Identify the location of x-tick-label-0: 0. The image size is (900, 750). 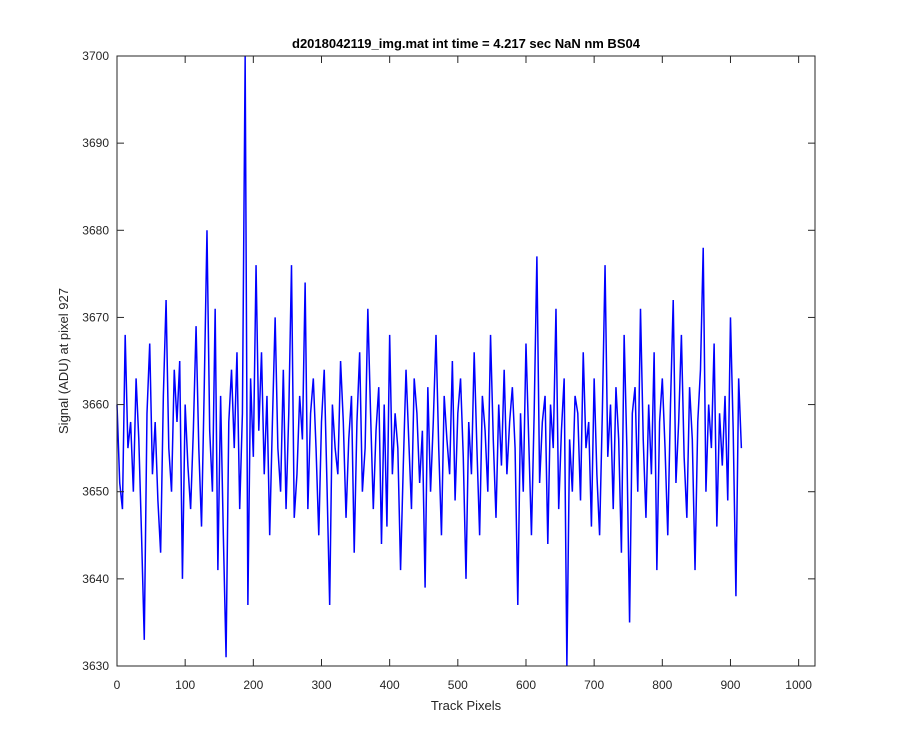
(117, 685).